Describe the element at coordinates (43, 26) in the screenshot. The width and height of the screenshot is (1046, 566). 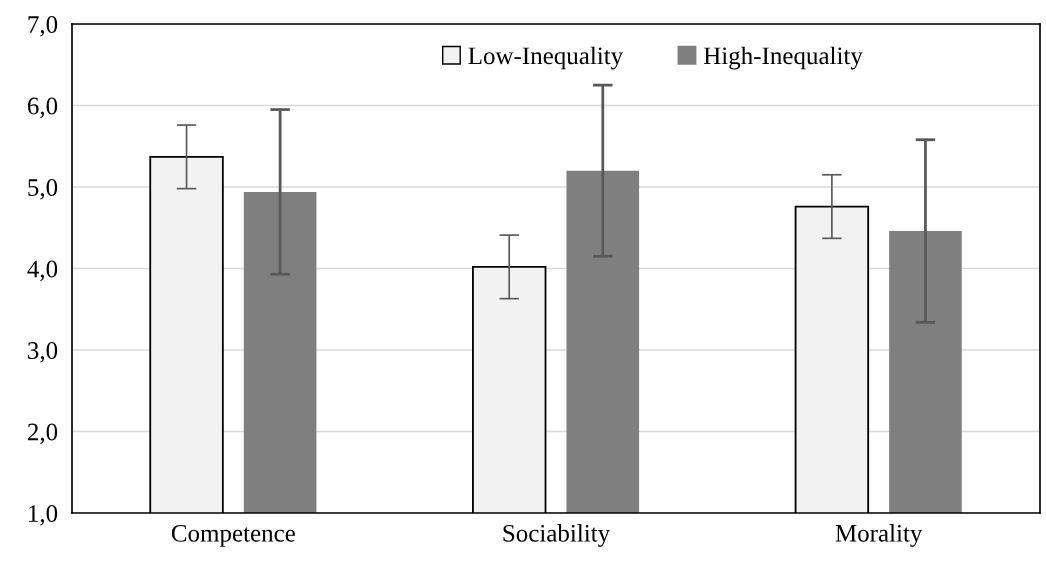
I see `y-tick-label: 7,0` at that location.